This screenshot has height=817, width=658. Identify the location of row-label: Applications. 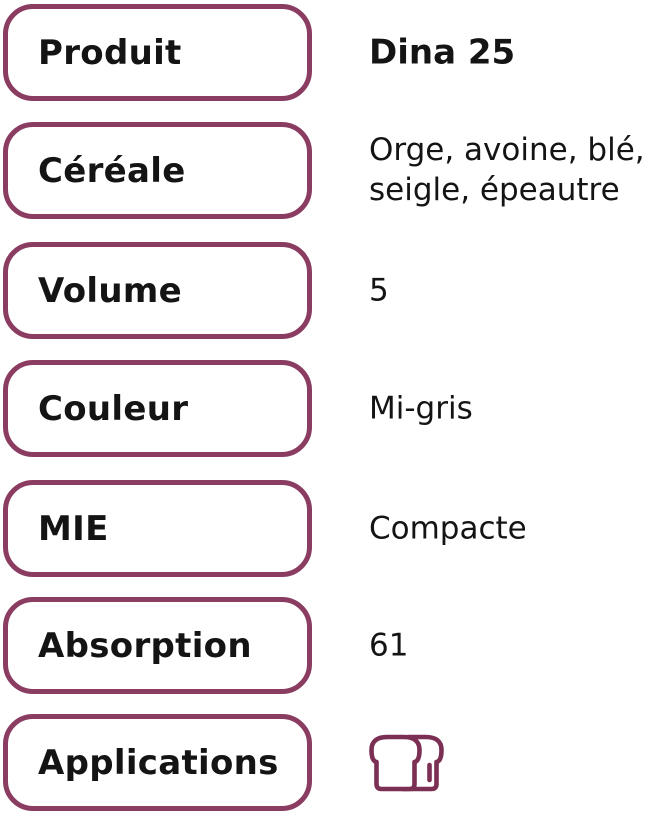
(158, 762).